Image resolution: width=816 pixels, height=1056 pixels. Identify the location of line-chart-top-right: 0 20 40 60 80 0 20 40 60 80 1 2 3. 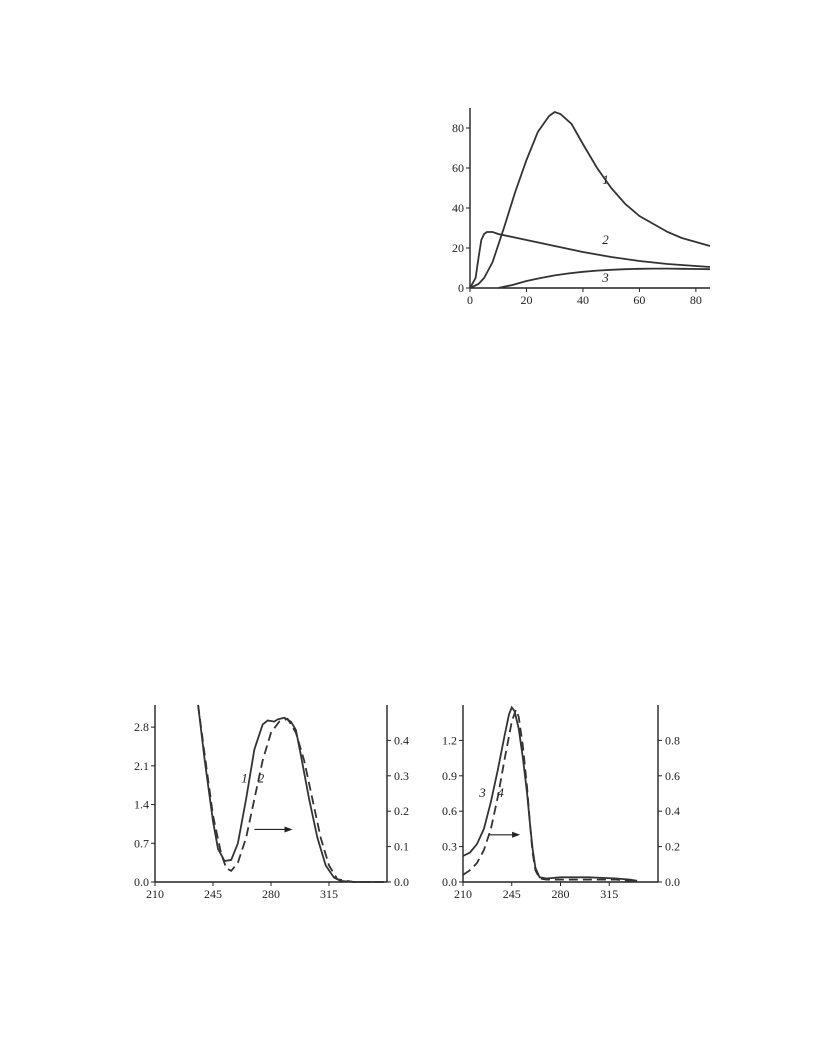
(581, 207).